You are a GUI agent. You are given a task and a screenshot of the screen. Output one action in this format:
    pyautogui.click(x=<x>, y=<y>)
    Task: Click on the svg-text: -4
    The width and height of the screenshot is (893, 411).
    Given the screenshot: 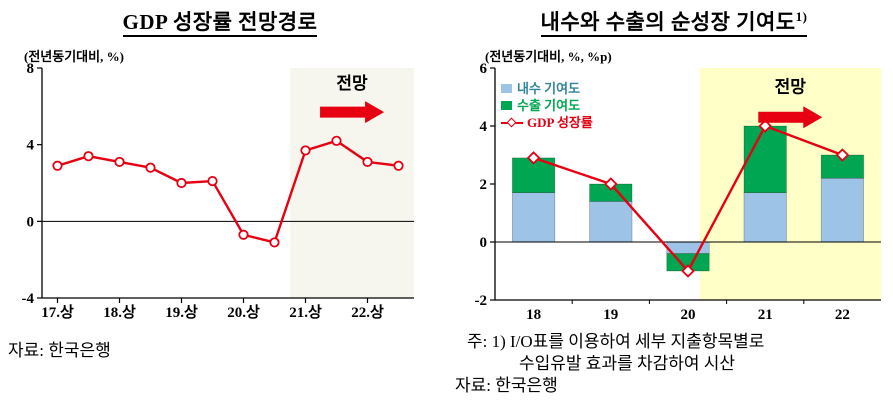 What is the action you would take?
    pyautogui.click(x=28, y=299)
    